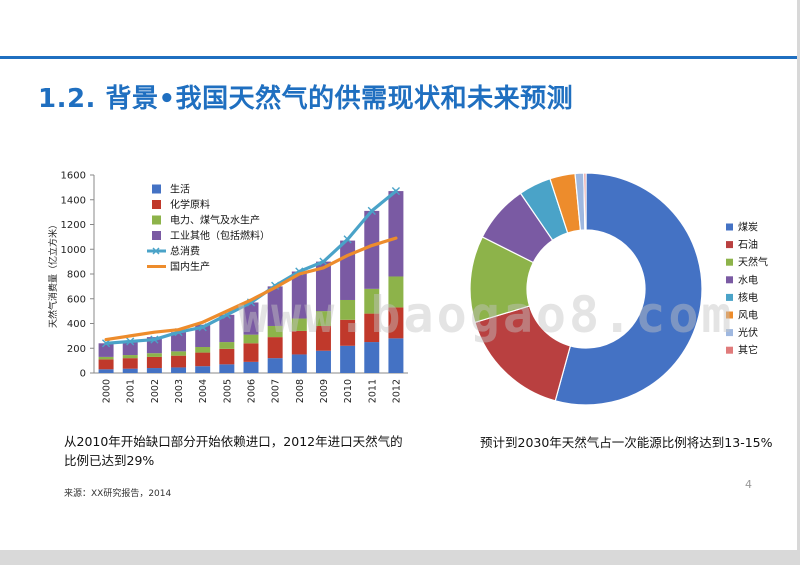 This screenshot has height=565, width=800. I want to click on slide-title: 1.2. 背景•我国天然气的供需现状和未来预测, so click(306, 99).